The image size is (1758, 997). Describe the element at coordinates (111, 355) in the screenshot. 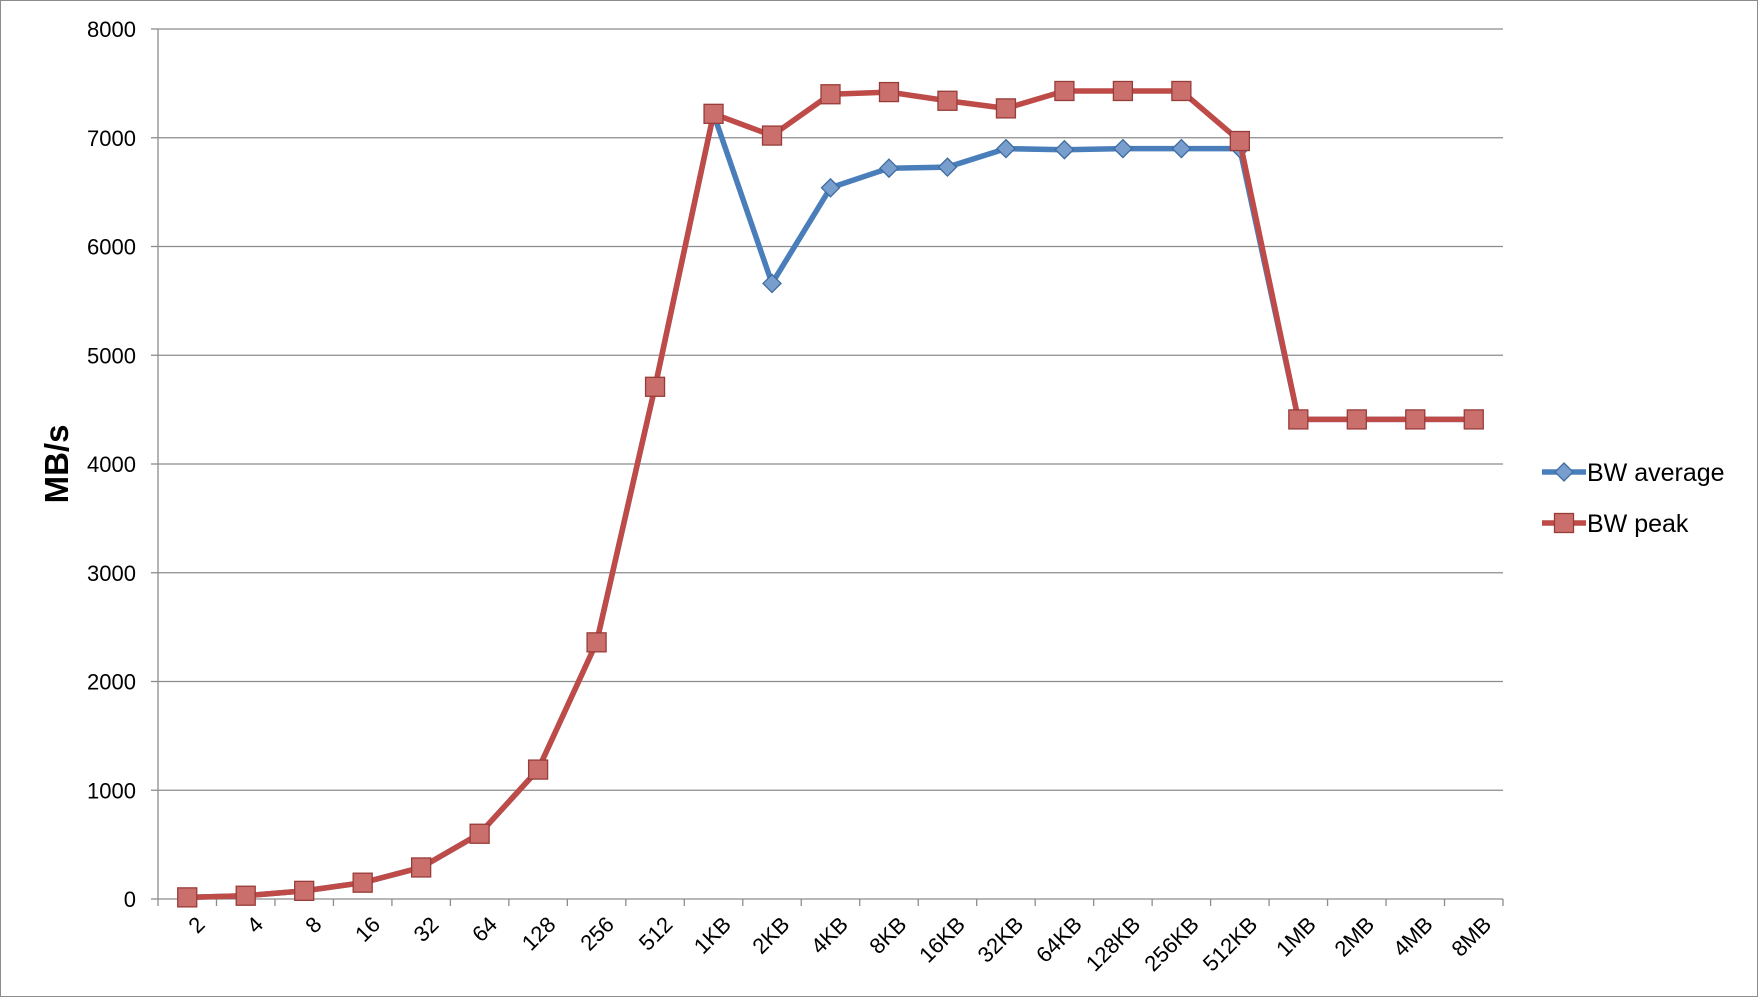

I see `y-tick-label: 5000` at that location.